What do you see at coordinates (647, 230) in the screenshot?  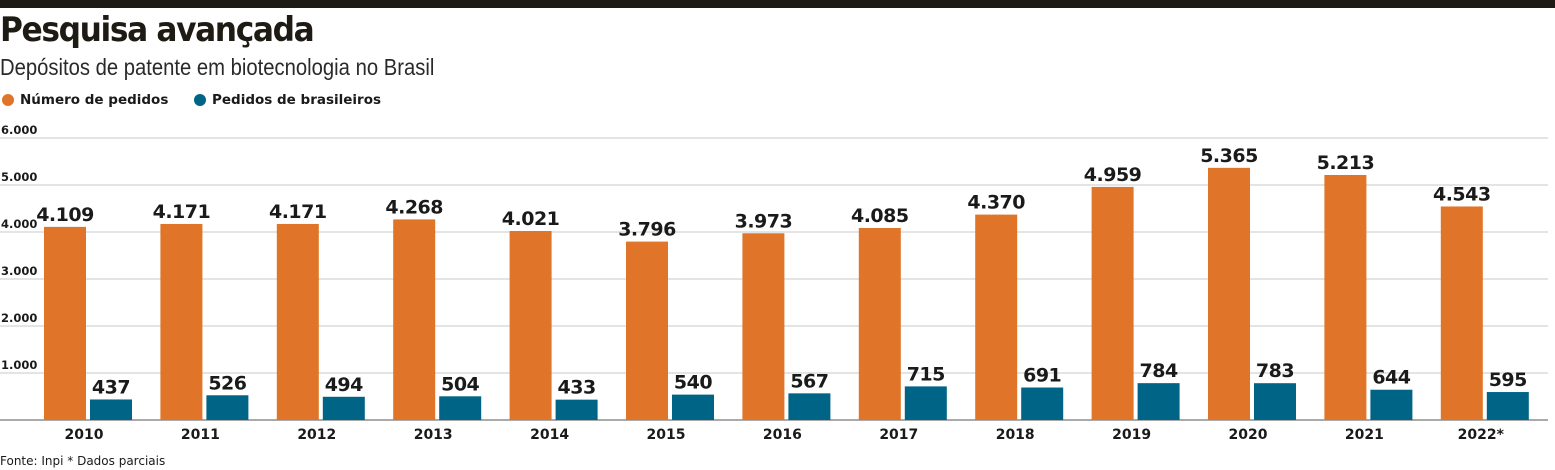 I see `data-label-numero-de-pedidos: 3.796` at bounding box center [647, 230].